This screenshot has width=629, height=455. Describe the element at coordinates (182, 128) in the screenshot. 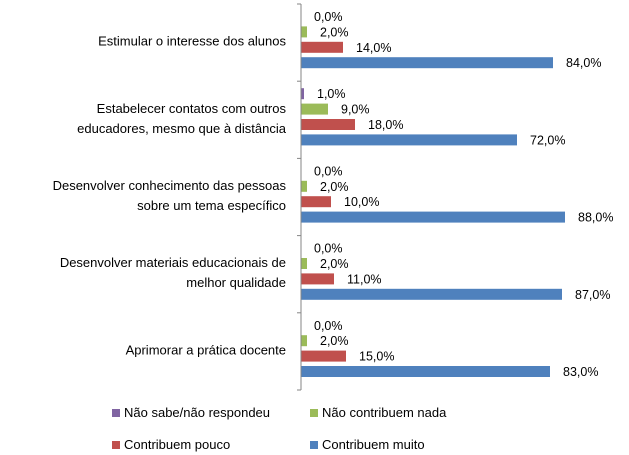

I see `category-label: educadores, mesmo que à distância` at that location.